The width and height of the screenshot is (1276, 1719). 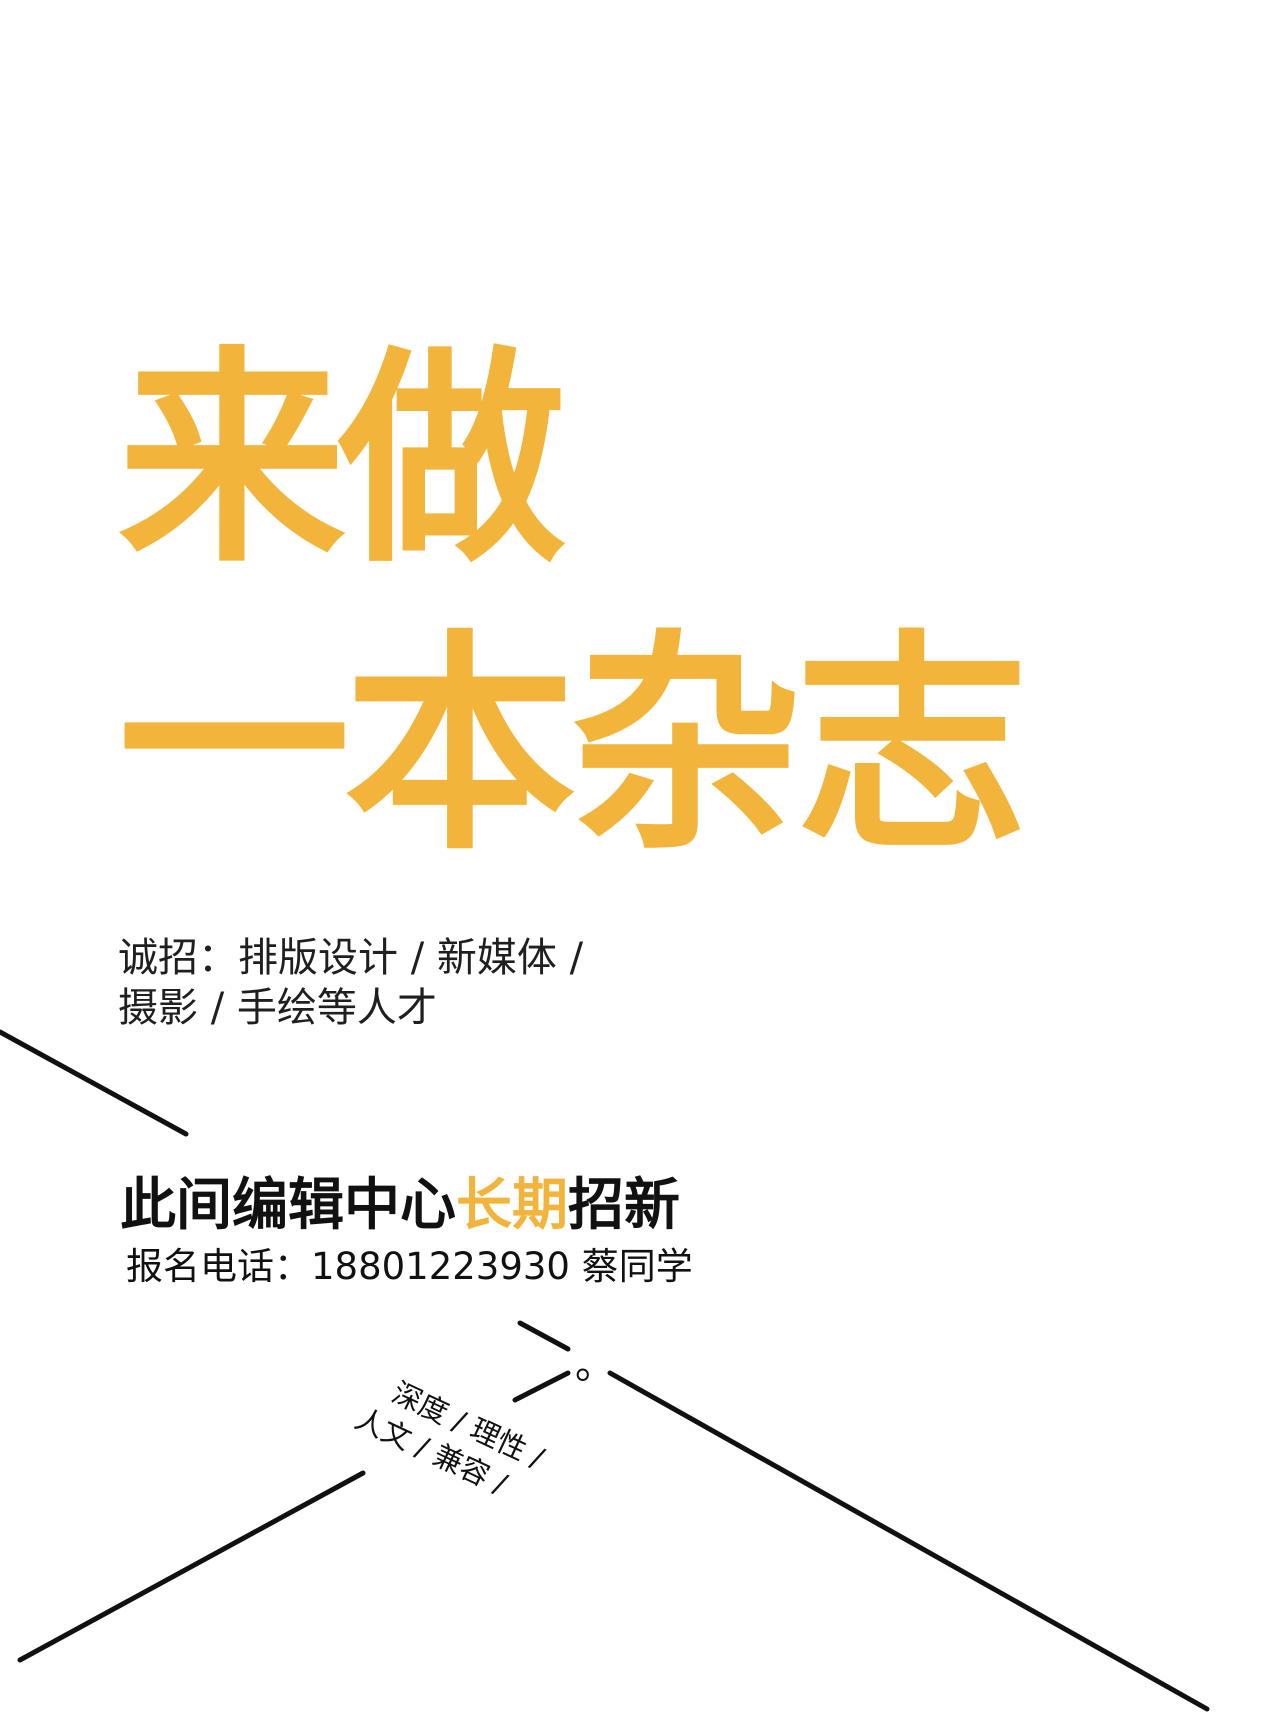 I want to click on headline-line-2: 一本杂志, so click(x=573, y=746).